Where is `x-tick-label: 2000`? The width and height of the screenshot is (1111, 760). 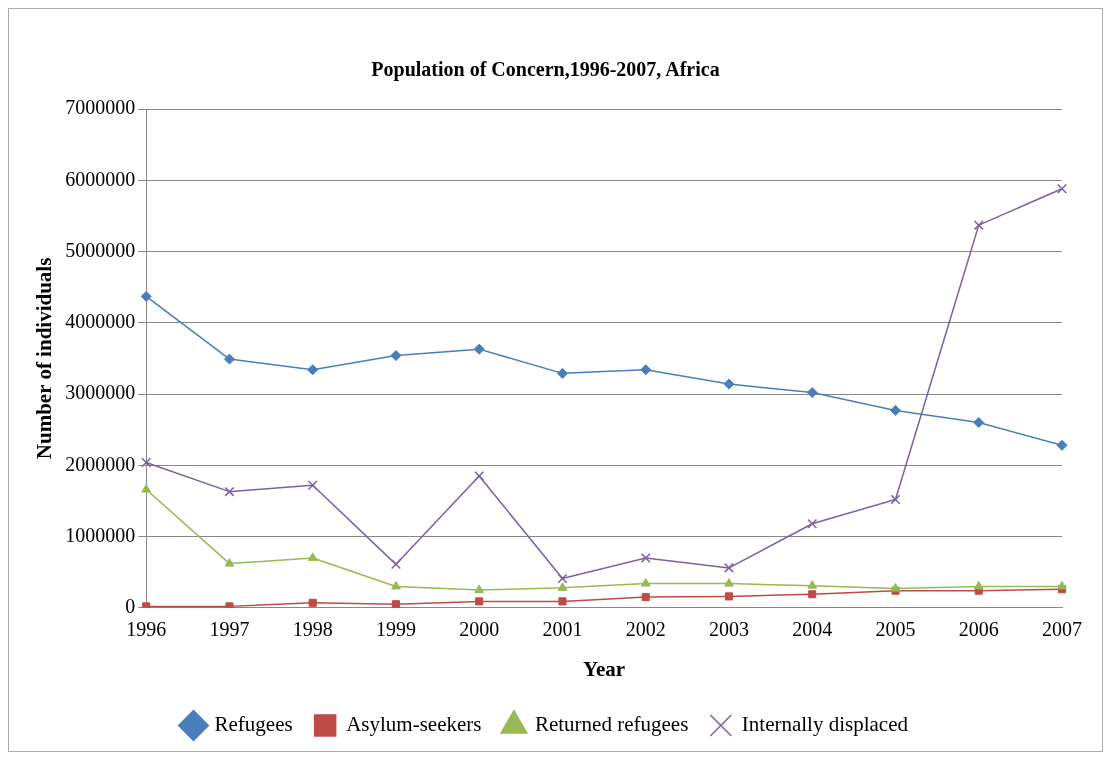 x-tick-label: 2000 is located at coordinates (479, 629).